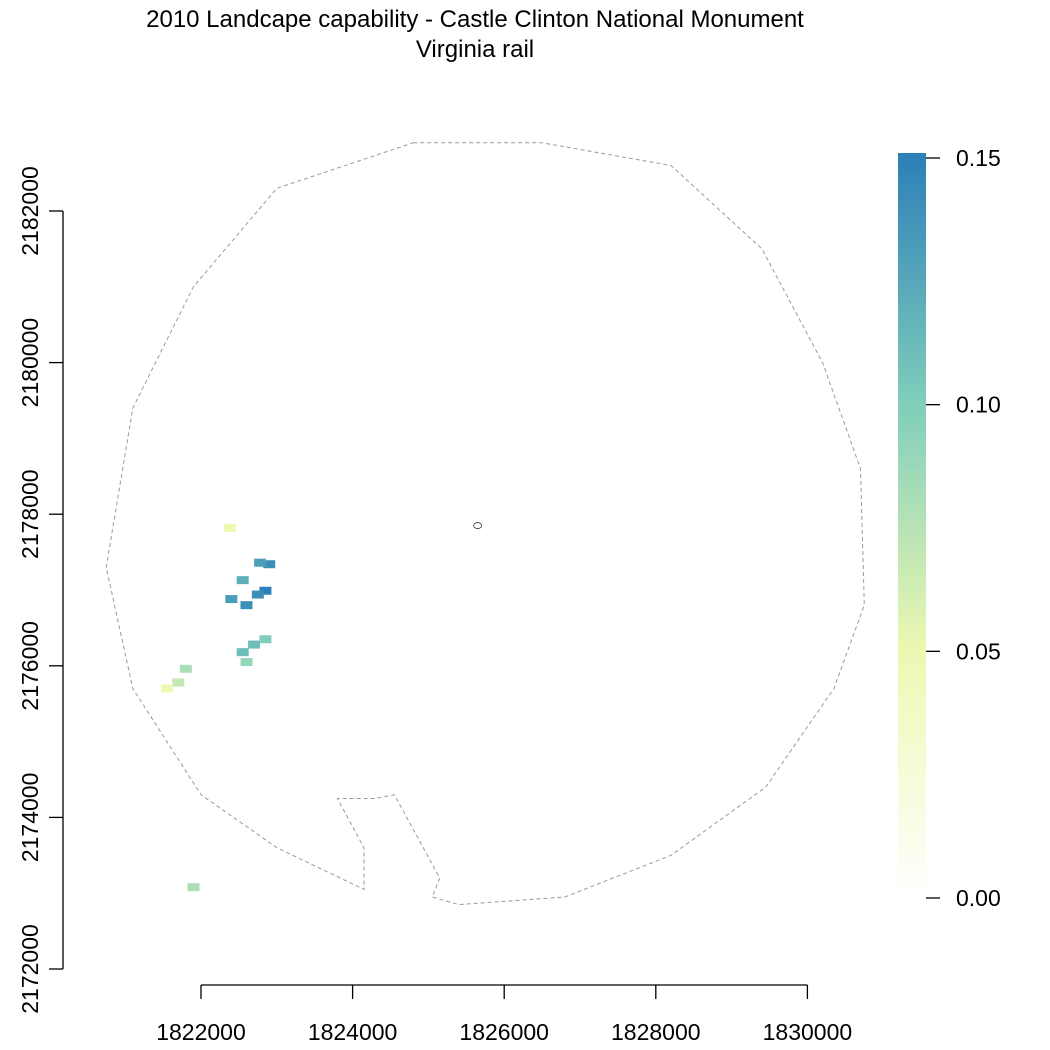 Image resolution: width=1050 pixels, height=1050 pixels. Describe the element at coordinates (30, 211) in the screenshot. I see `y-tick-label: 2182000` at that location.